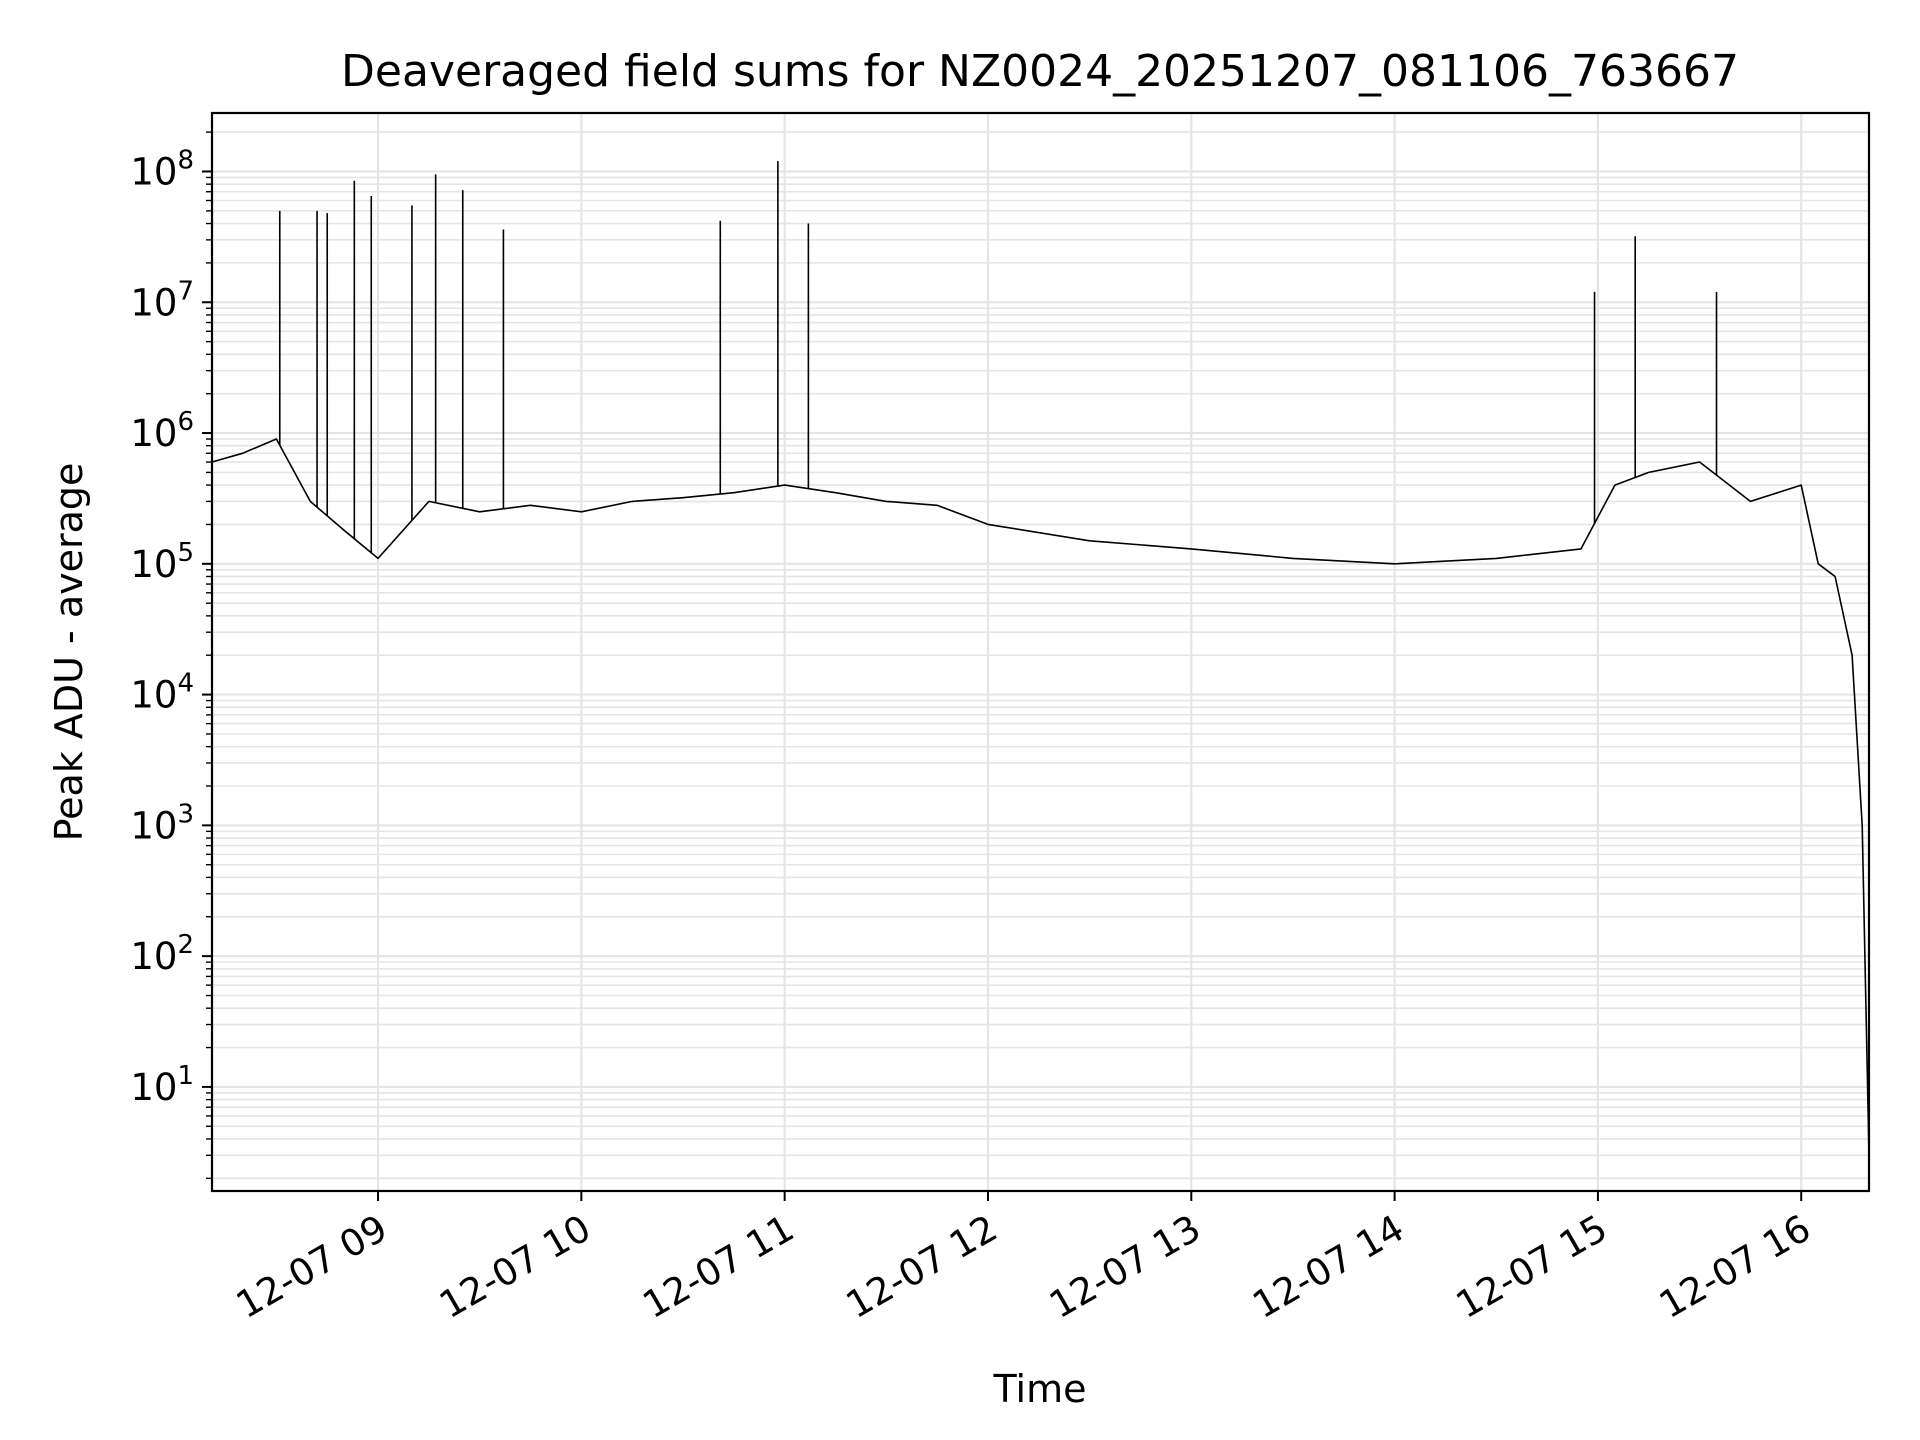 Image resolution: width=1920 pixels, height=1440 pixels. Describe the element at coordinates (162, 431) in the screenshot. I see `y-tick-label: 106` at that location.